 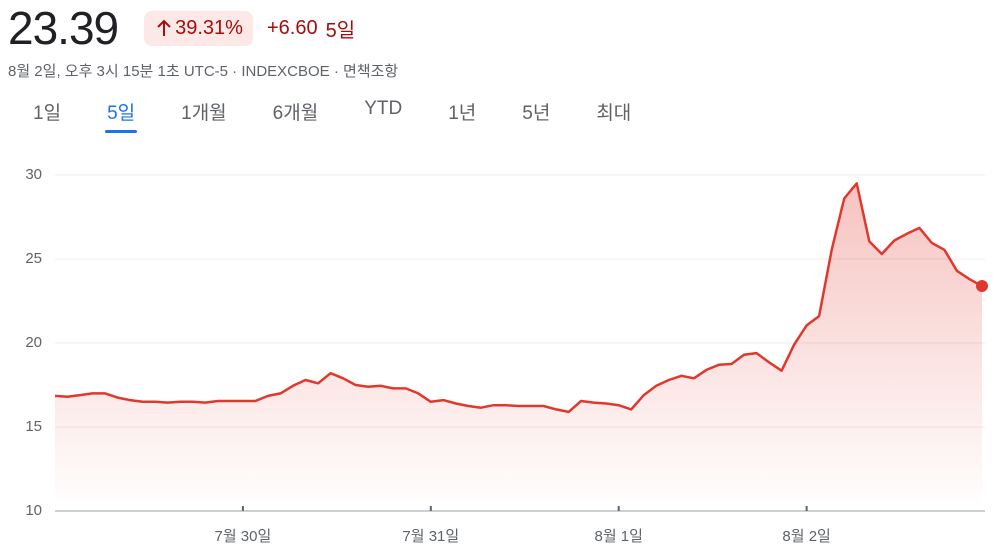 What do you see at coordinates (340, 30) in the screenshot?
I see `period: 5일` at bounding box center [340, 30].